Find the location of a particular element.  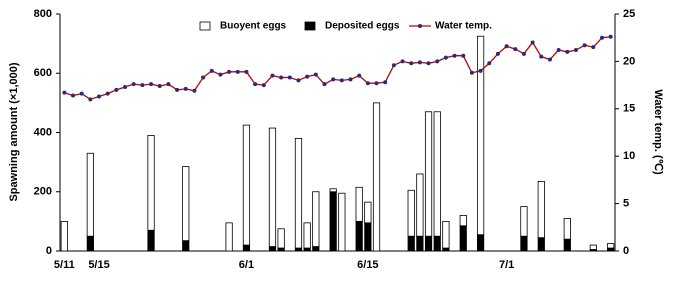

y-axis-label: Spawning amount (×1,000) is located at coordinates (14, 131).